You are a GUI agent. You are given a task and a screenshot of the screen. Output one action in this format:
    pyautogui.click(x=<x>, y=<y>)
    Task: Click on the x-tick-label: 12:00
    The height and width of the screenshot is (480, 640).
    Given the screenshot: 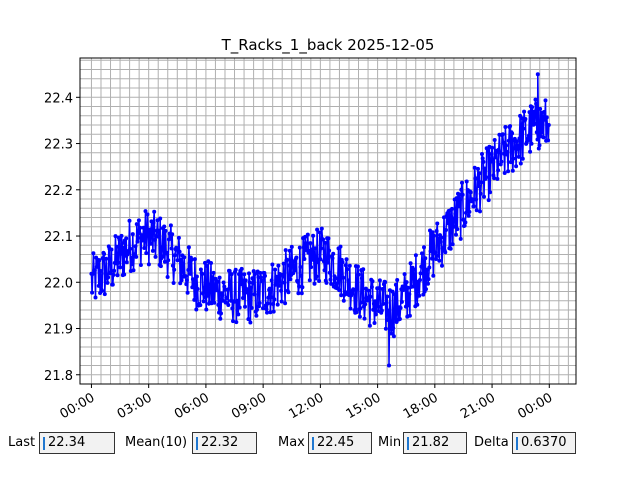 What is the action you would take?
    pyautogui.click(x=306, y=406)
    